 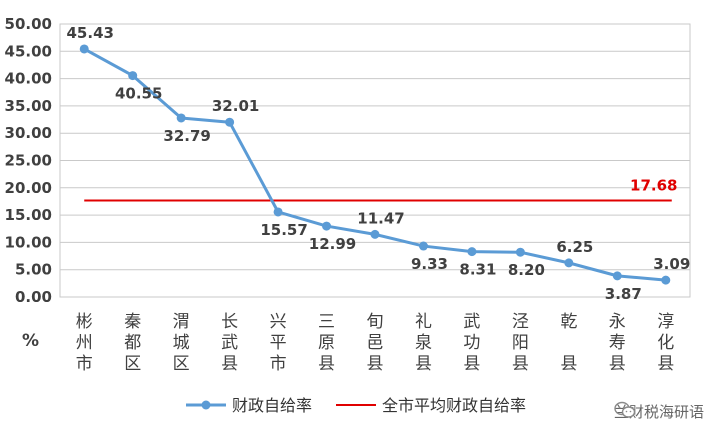 I want to click on data-value-label: 8.31, so click(x=477, y=270).